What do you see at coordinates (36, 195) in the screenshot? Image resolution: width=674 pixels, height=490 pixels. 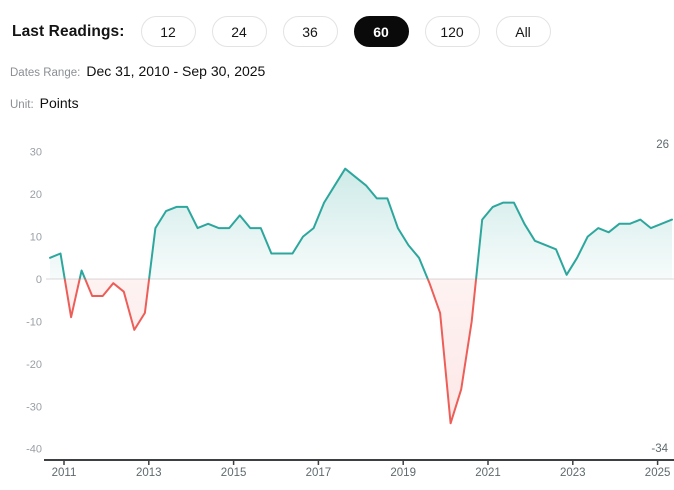 I see `y-tick-label: 20` at bounding box center [36, 195].